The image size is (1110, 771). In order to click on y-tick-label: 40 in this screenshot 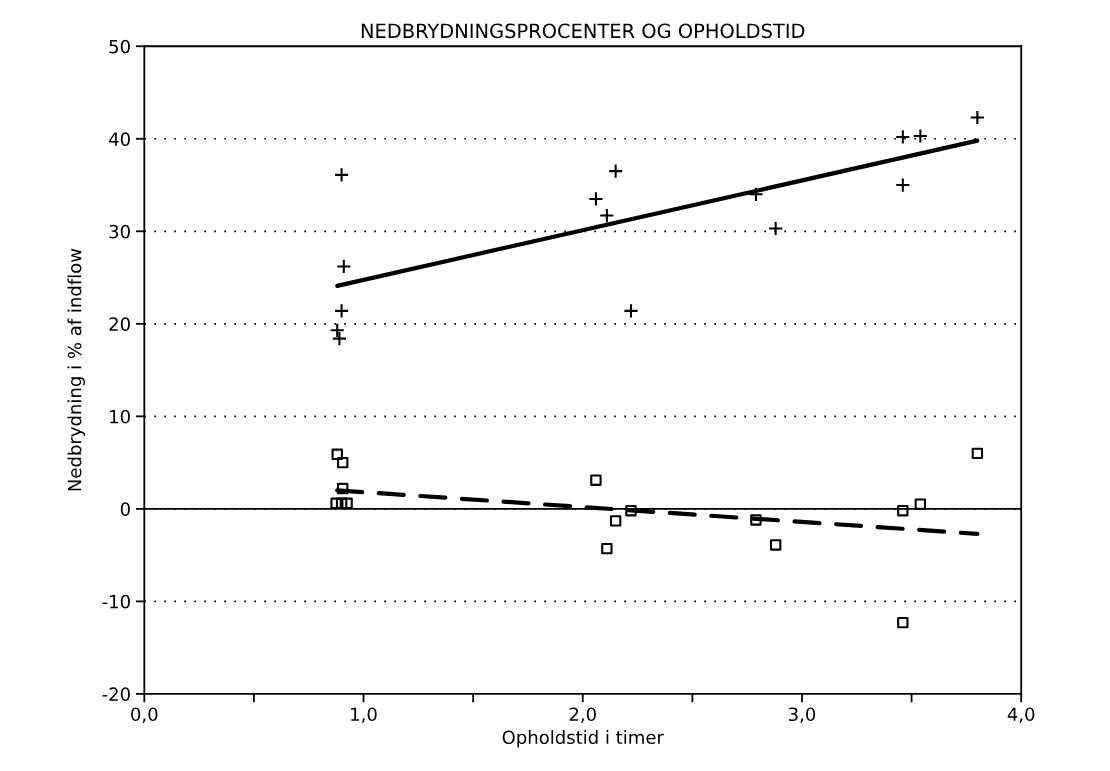, I will do `click(119, 139)`.